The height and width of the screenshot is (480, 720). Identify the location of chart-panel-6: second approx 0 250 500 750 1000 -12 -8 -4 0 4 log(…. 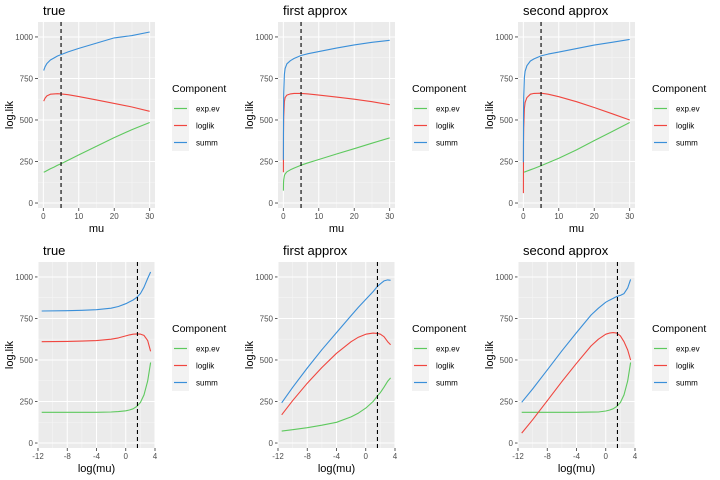
(595, 359).